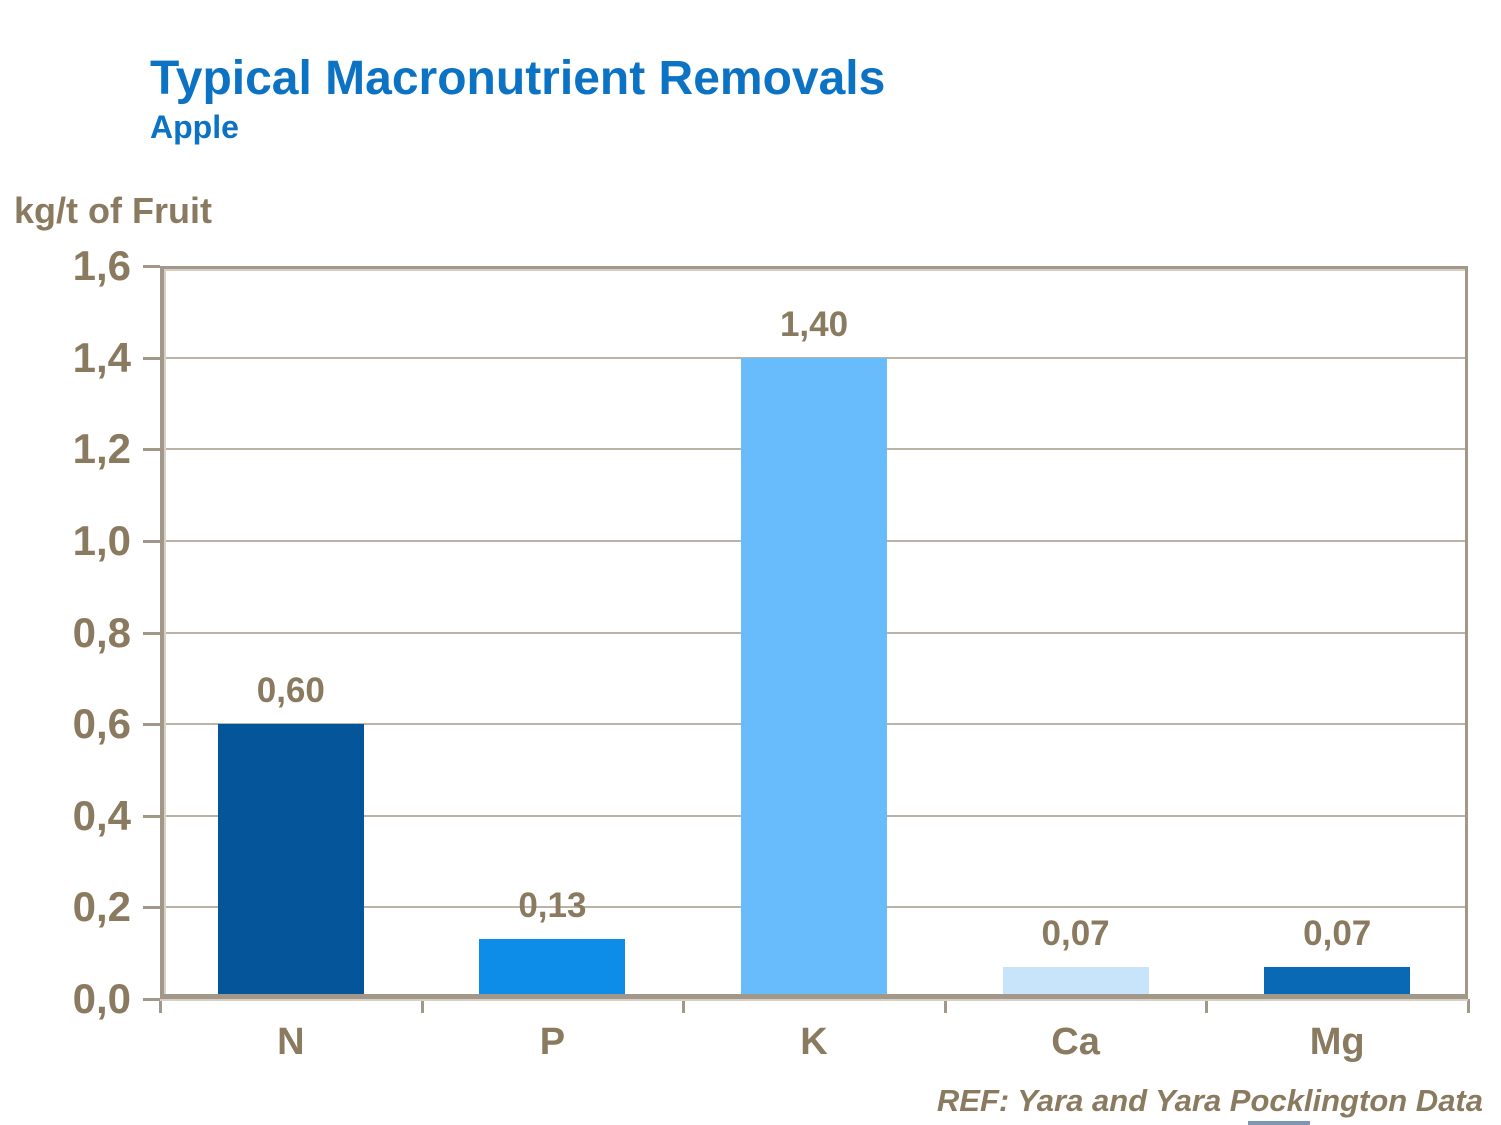 The width and height of the screenshot is (1501, 1125). What do you see at coordinates (101, 815) in the screenshot?
I see `y-tick-label: 0,4` at bounding box center [101, 815].